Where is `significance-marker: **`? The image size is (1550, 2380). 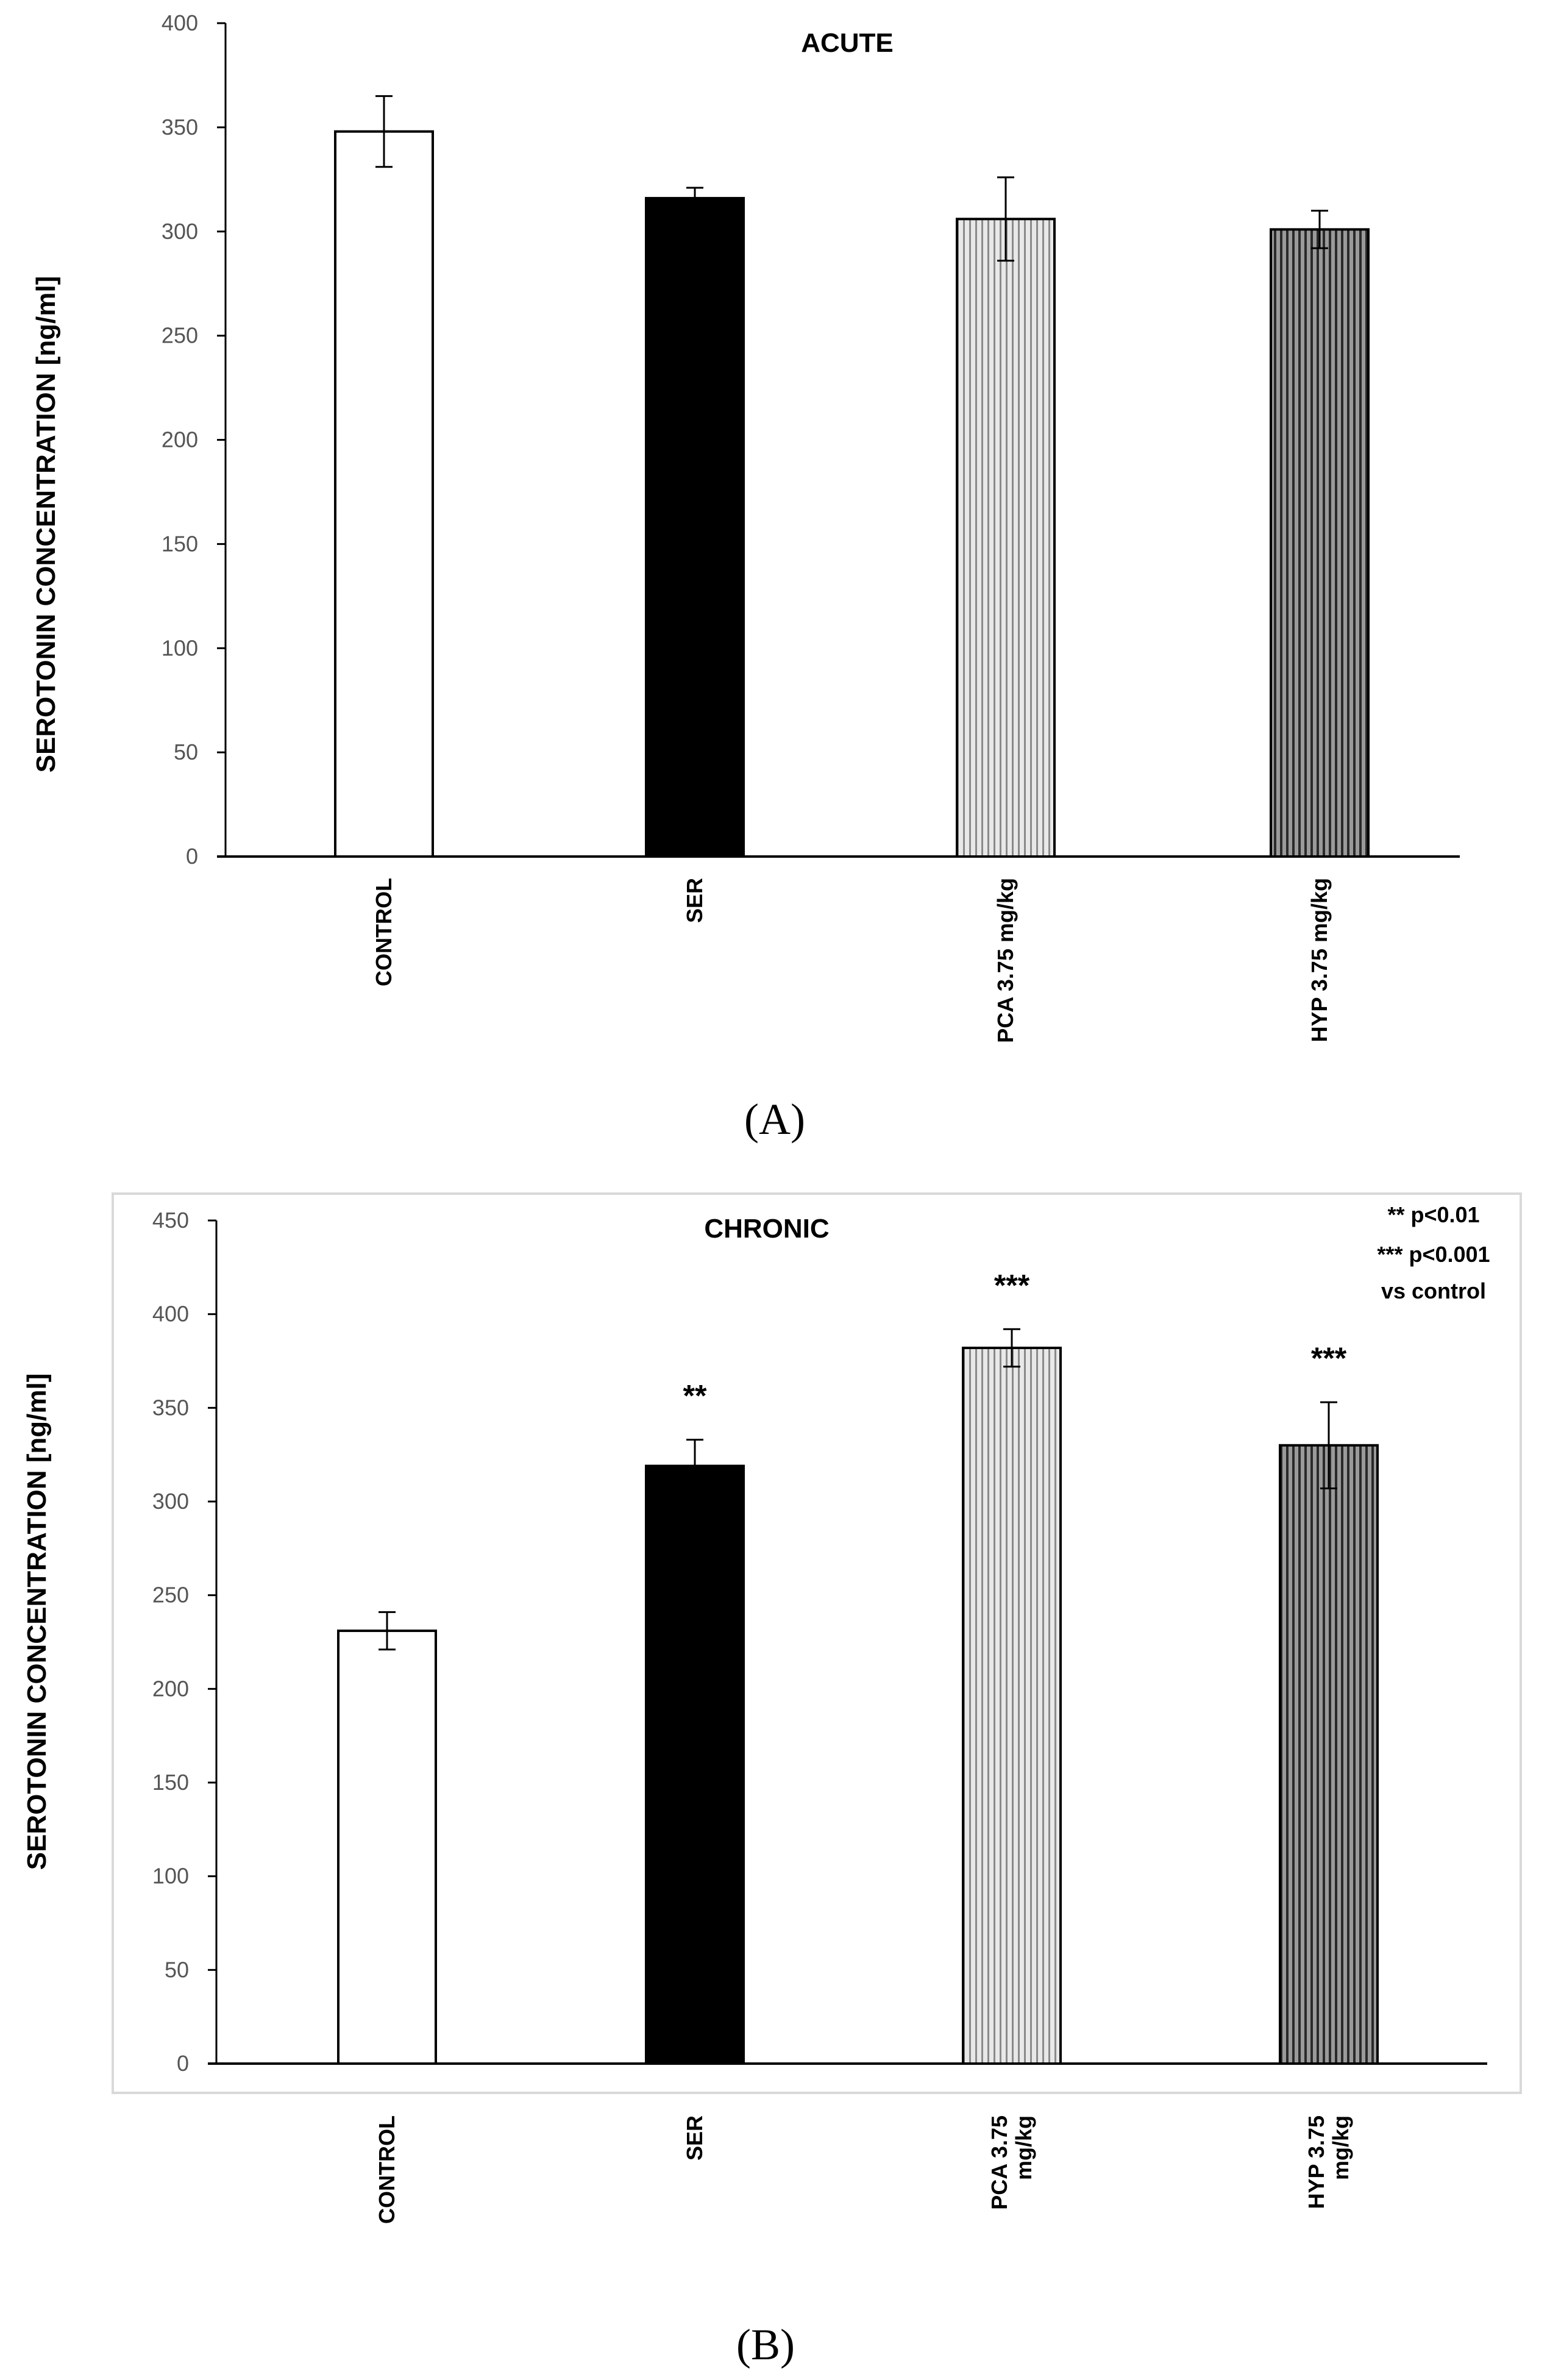
significance-marker: ** is located at coordinates (695, 1396).